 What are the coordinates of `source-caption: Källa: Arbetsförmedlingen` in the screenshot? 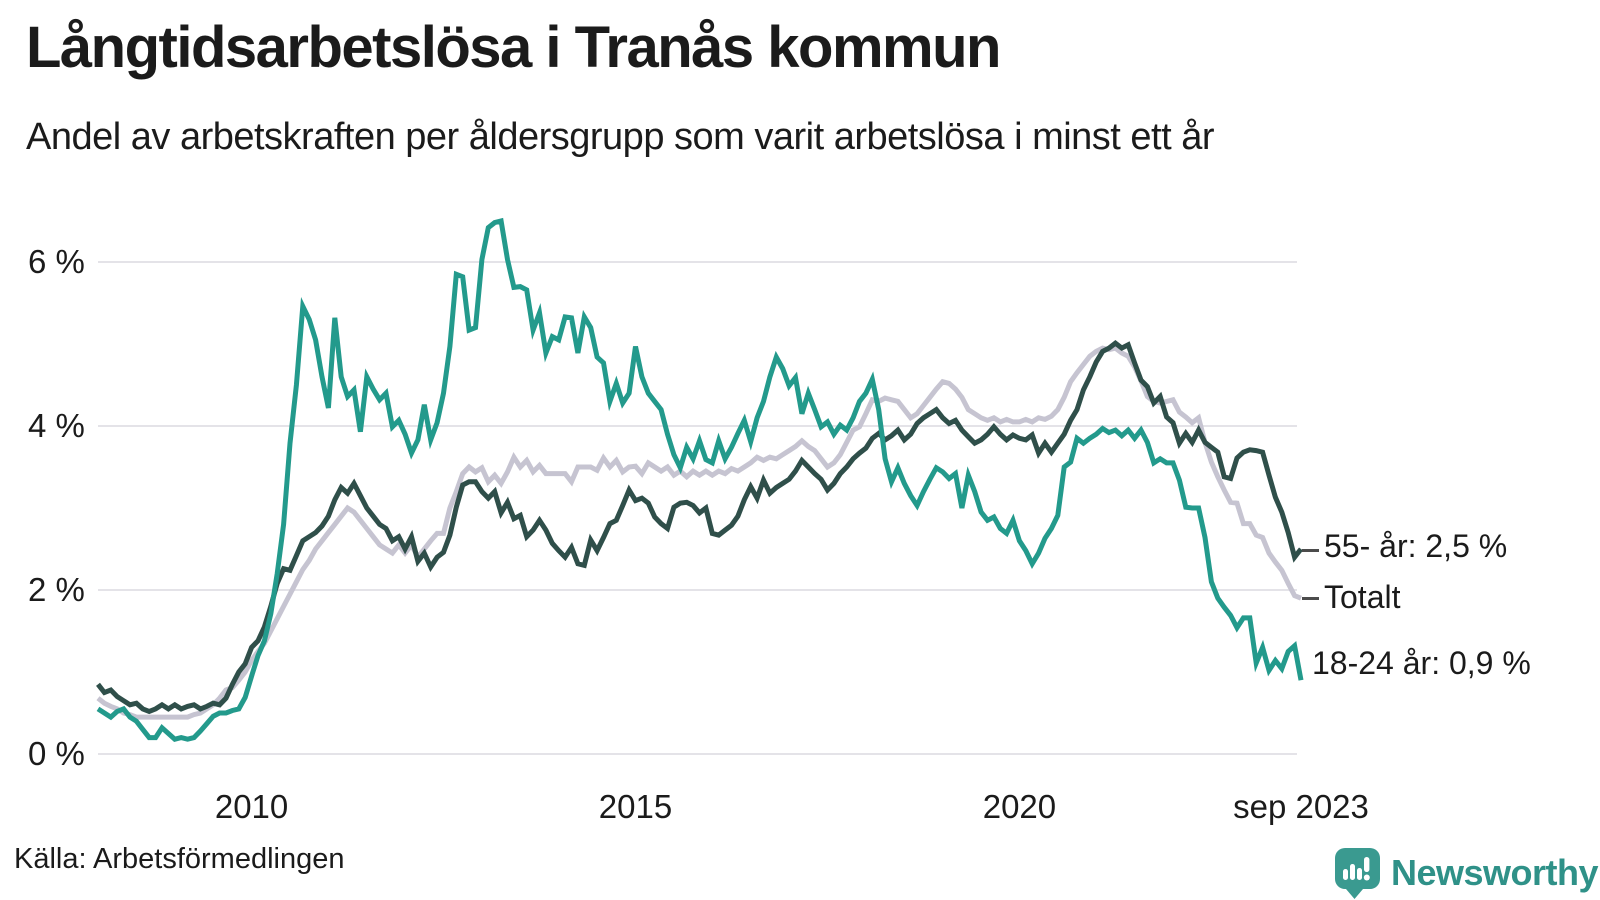 It's located at (179, 859).